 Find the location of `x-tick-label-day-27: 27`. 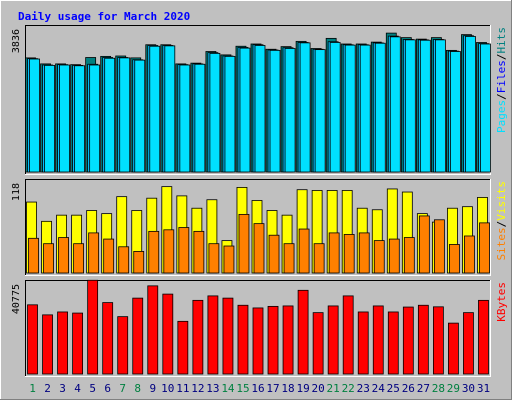

x-tick-label-day-27: 27 is located at coordinates (423, 388).